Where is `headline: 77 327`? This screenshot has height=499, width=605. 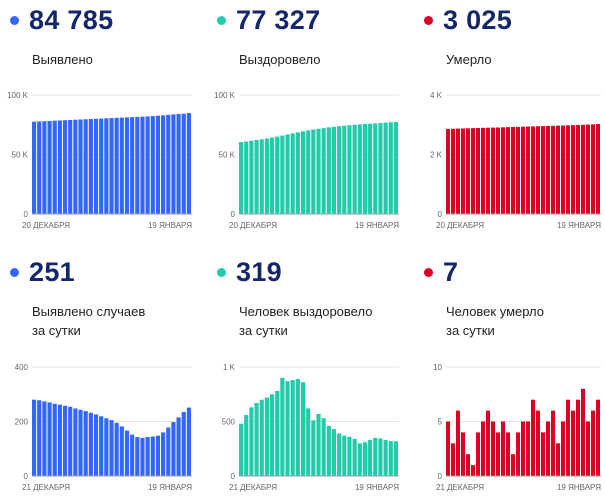 headline: 77 327 is located at coordinates (263, 20).